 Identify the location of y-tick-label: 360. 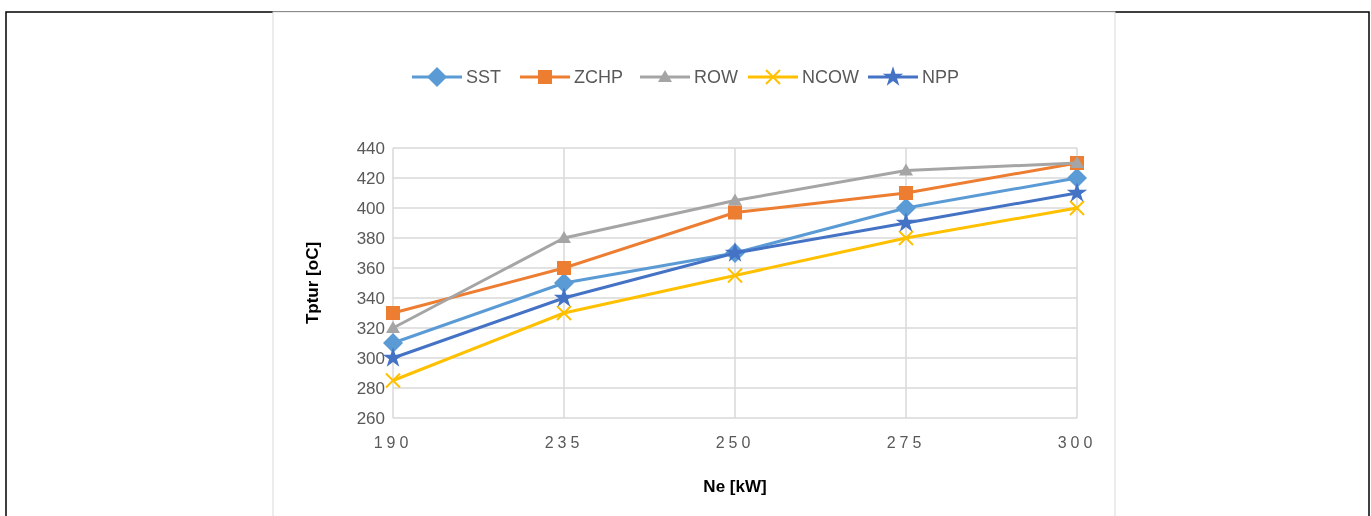
(370, 268).